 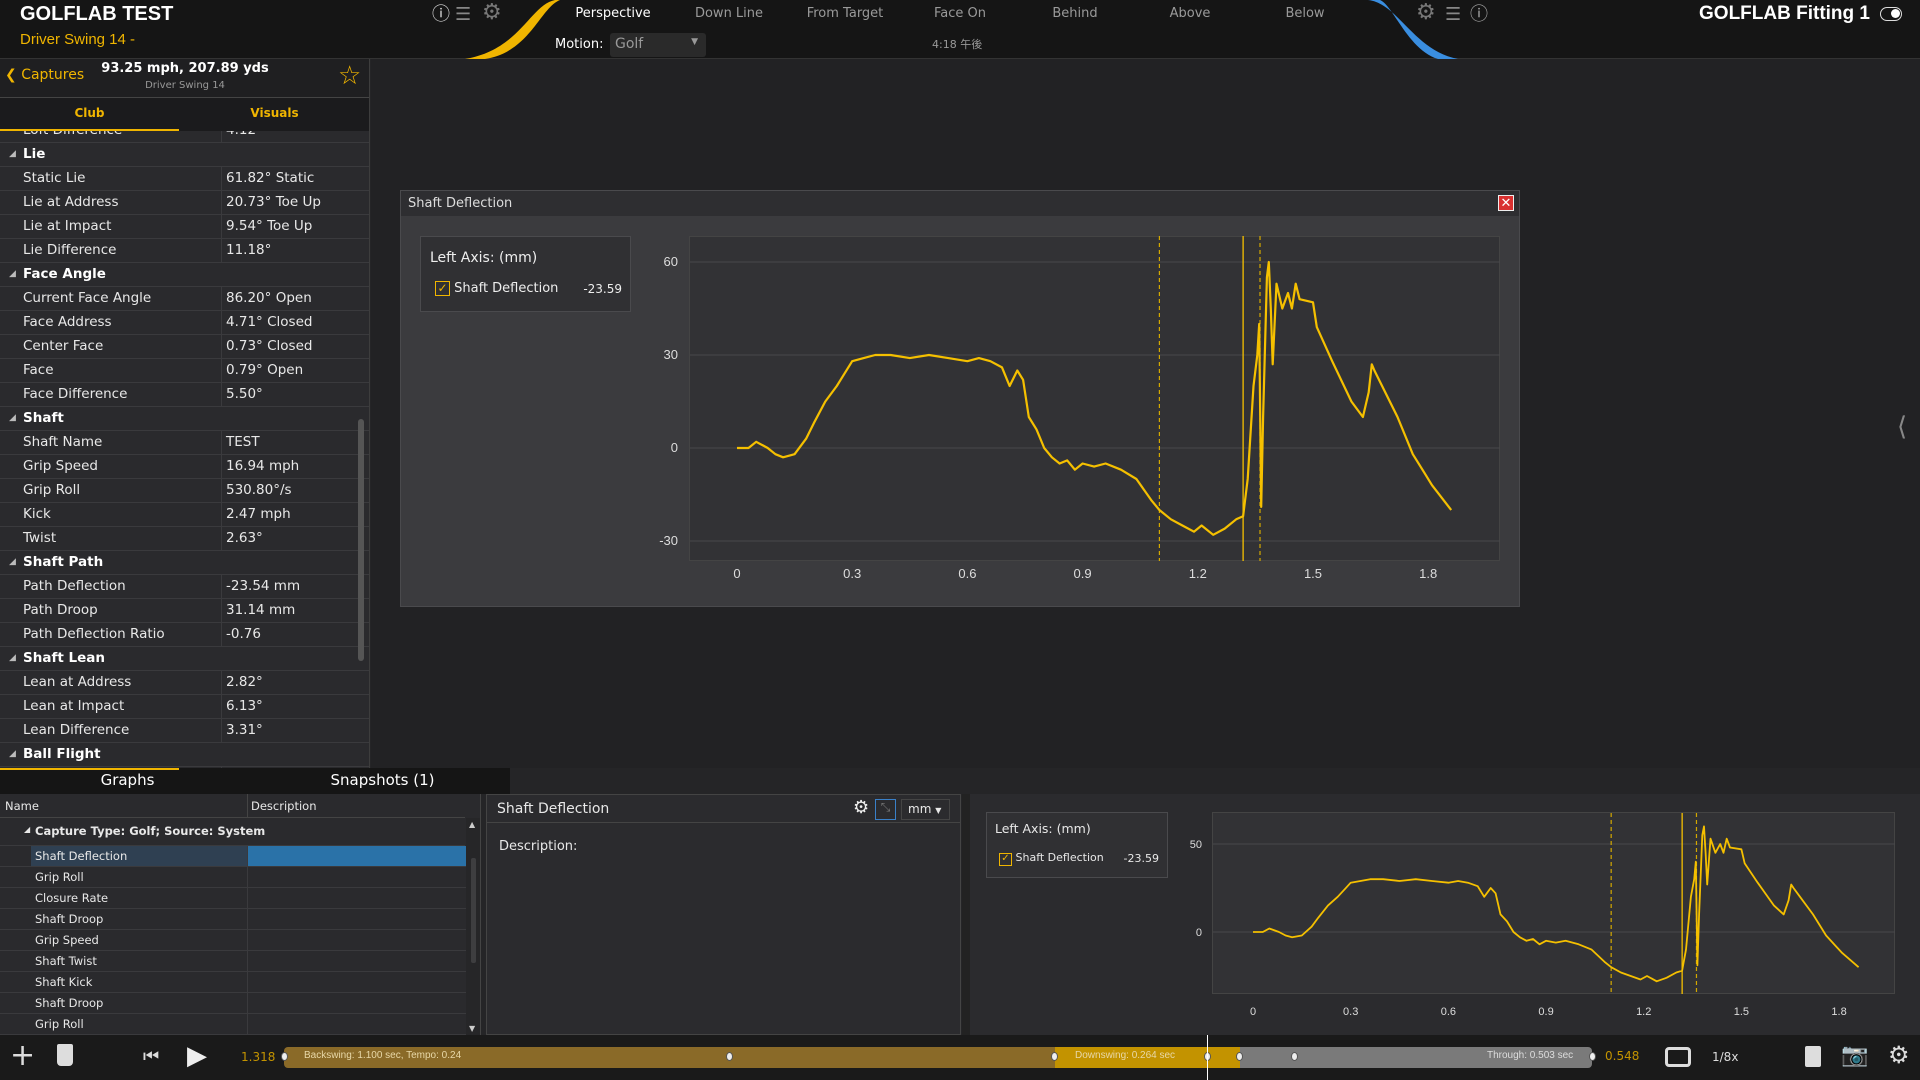 I want to click on property-group: ◢ Shaft Path, so click(x=184, y=563).